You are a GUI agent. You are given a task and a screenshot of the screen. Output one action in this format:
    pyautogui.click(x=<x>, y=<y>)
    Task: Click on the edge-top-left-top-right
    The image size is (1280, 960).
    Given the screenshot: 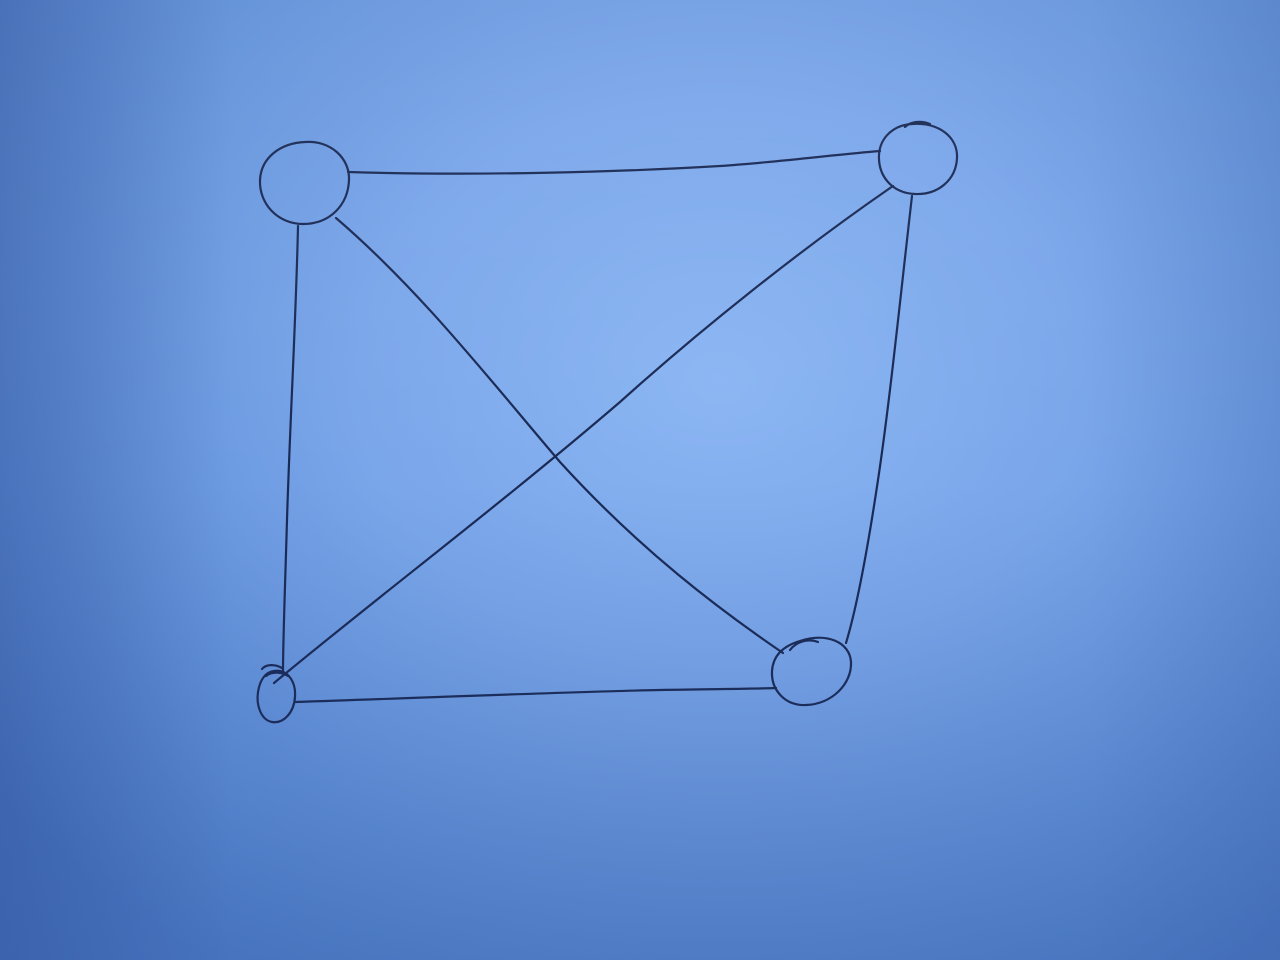 What is the action you would take?
    pyautogui.click(x=614, y=162)
    